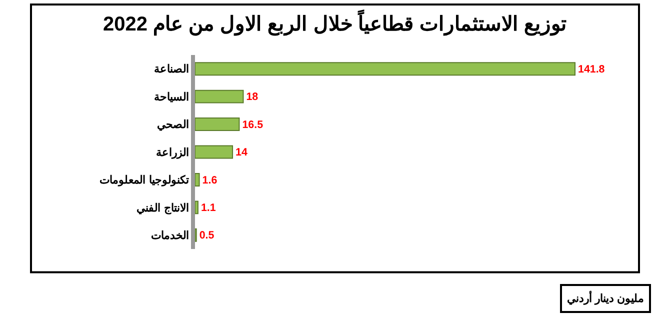  Describe the element at coordinates (162, 209) in the screenshot. I see `y-tick-label: الانتاج الفني` at that location.